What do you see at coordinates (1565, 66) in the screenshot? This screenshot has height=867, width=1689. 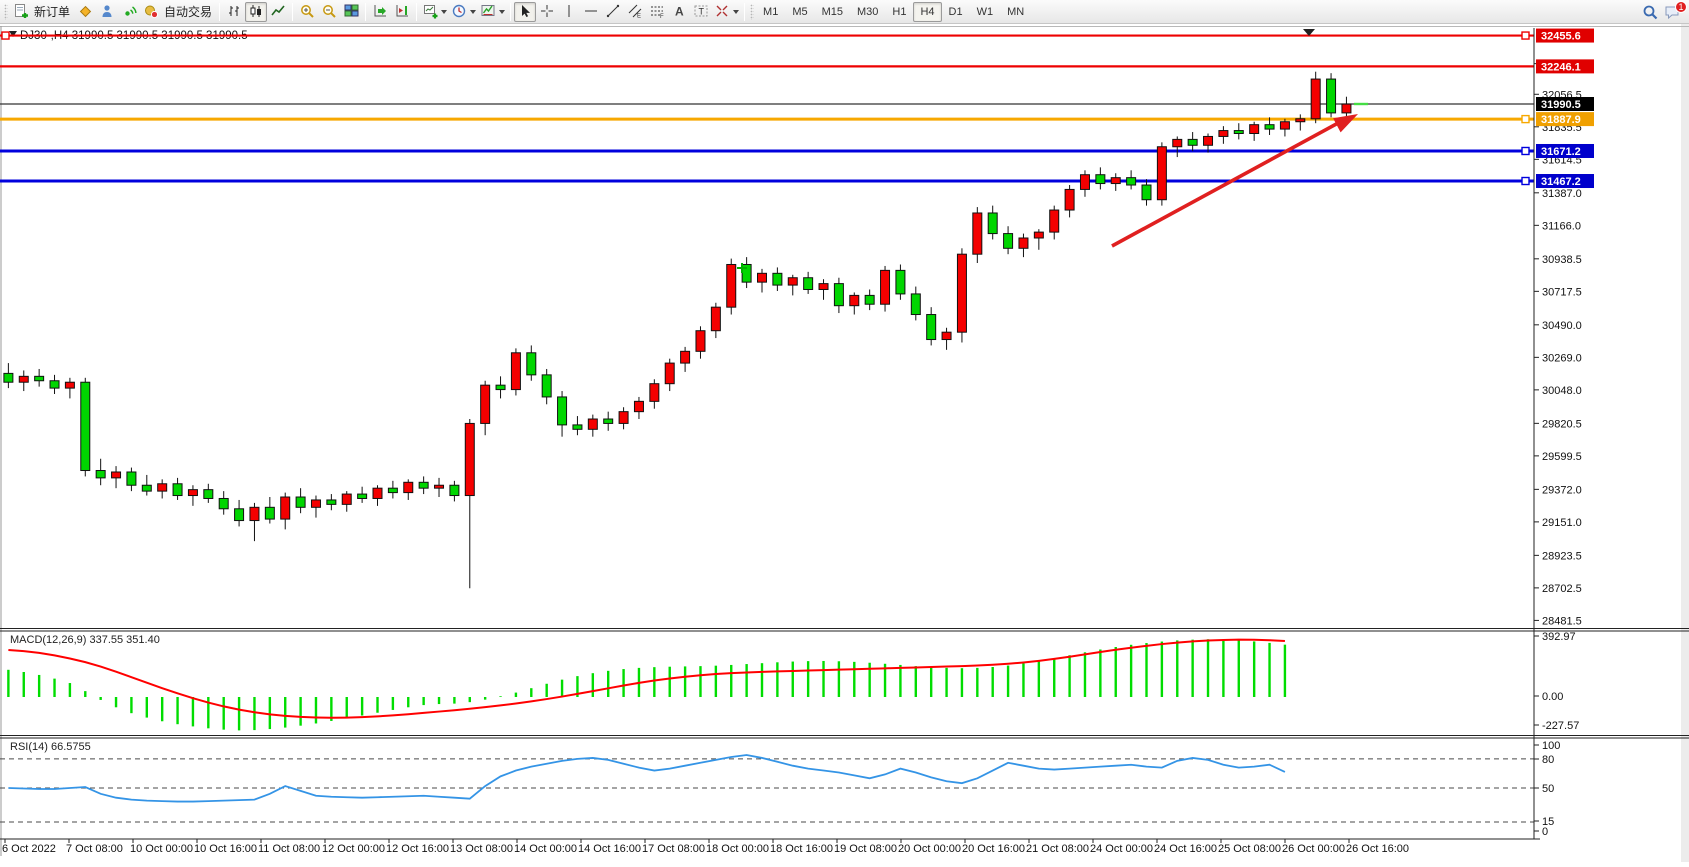 I see `price-badge` at bounding box center [1565, 66].